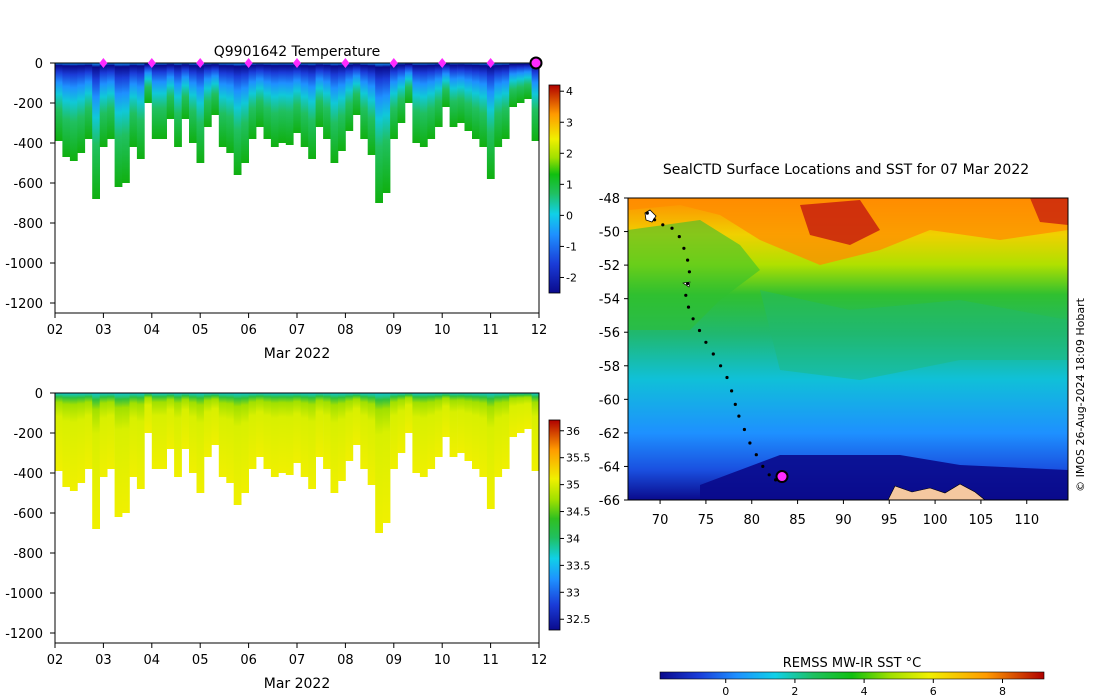  What do you see at coordinates (24, 634) in the screenshot?
I see `y-tick-label: -1200` at bounding box center [24, 634].